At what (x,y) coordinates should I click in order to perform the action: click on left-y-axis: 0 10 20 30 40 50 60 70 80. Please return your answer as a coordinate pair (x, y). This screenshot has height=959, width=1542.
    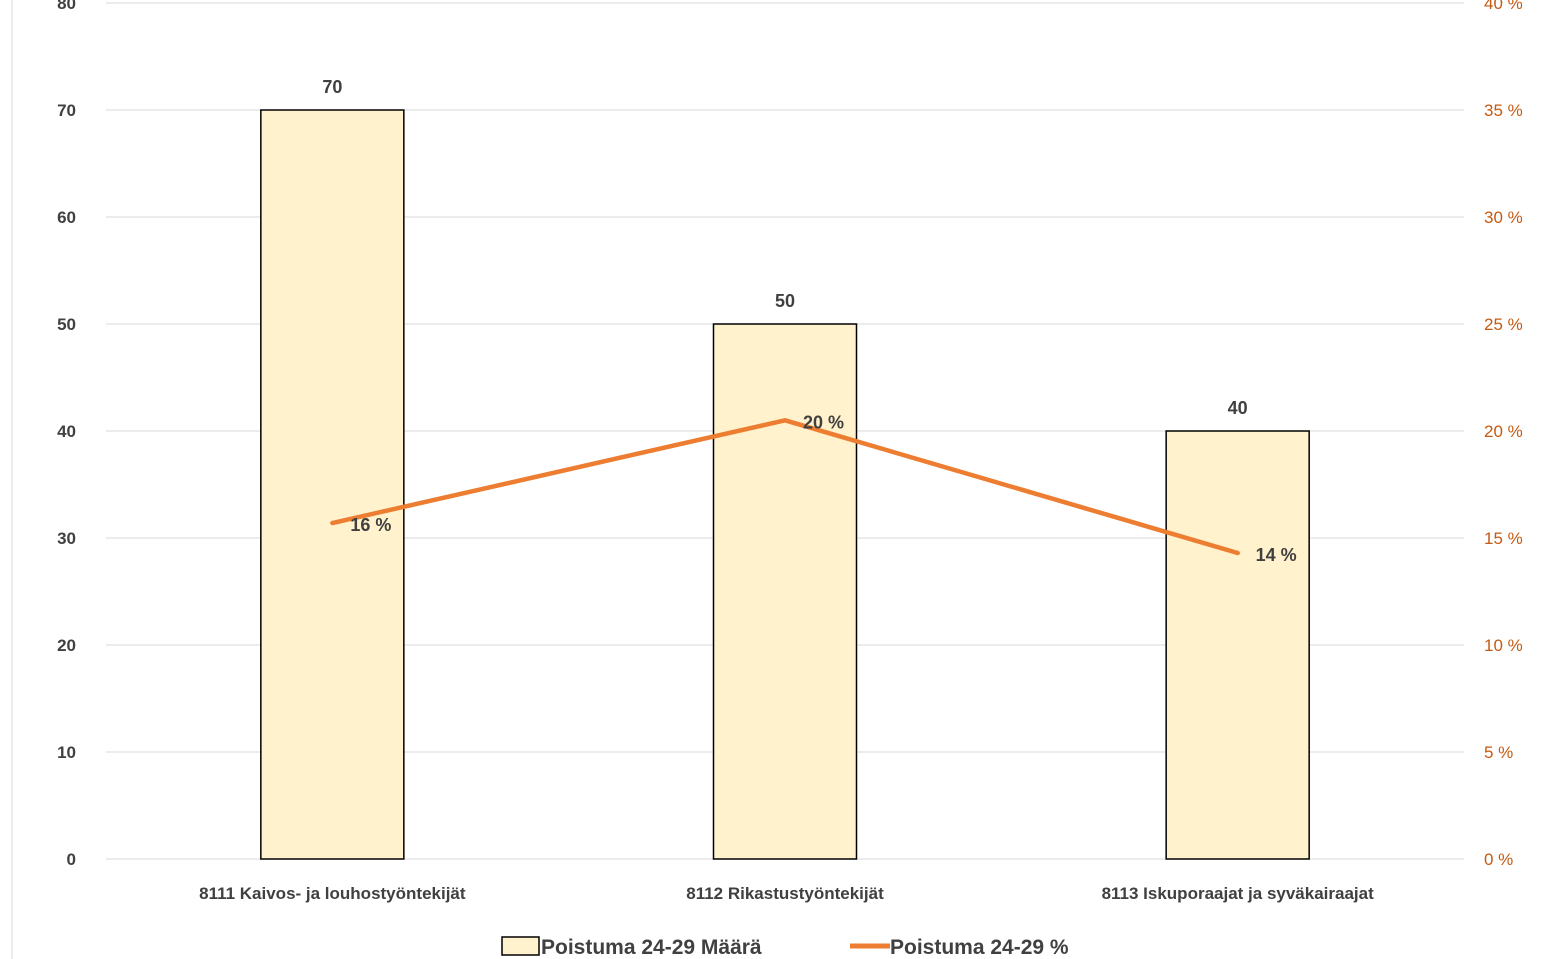
    Looking at the image, I should click on (66, 434).